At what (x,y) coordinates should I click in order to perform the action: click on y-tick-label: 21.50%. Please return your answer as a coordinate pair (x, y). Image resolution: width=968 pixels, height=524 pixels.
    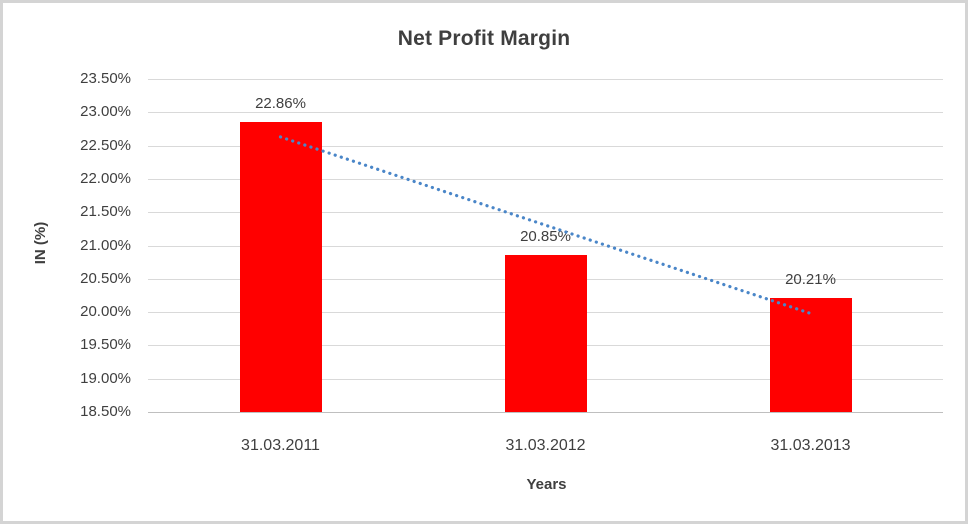
    Looking at the image, I should click on (105, 211).